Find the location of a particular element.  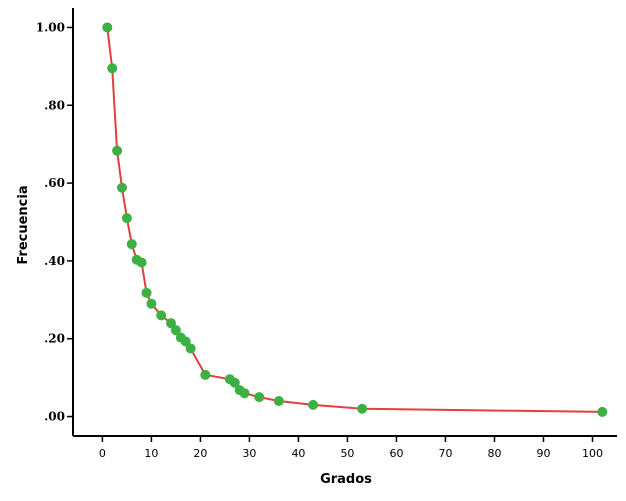

x-axis-label: Grados is located at coordinates (346, 479).